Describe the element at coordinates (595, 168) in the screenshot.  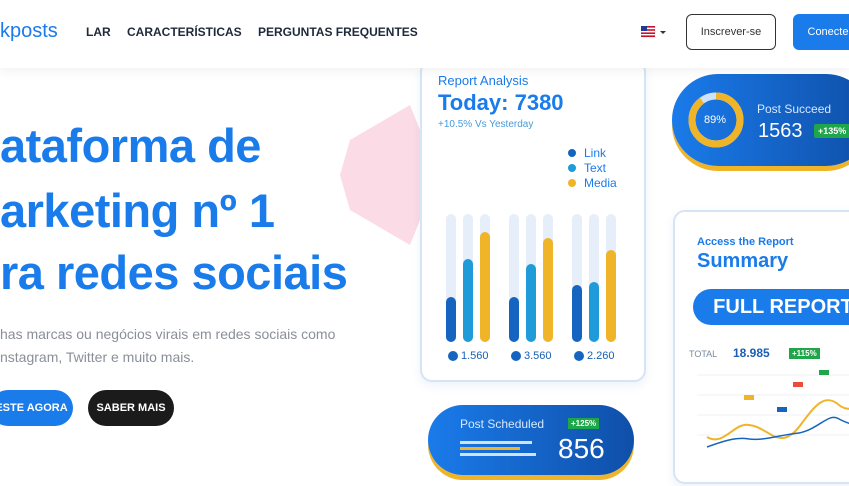
I see `legend-label: Text` at that location.